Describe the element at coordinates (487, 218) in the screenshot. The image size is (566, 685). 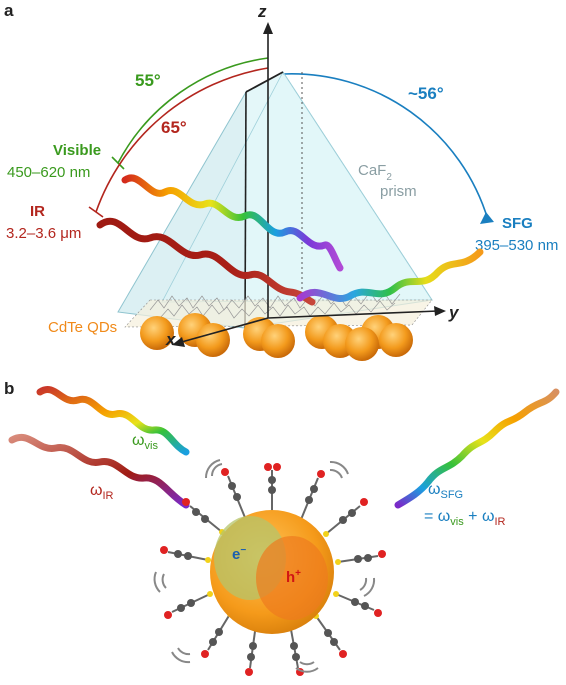
I see `sfg-arc-arrowhead` at that location.